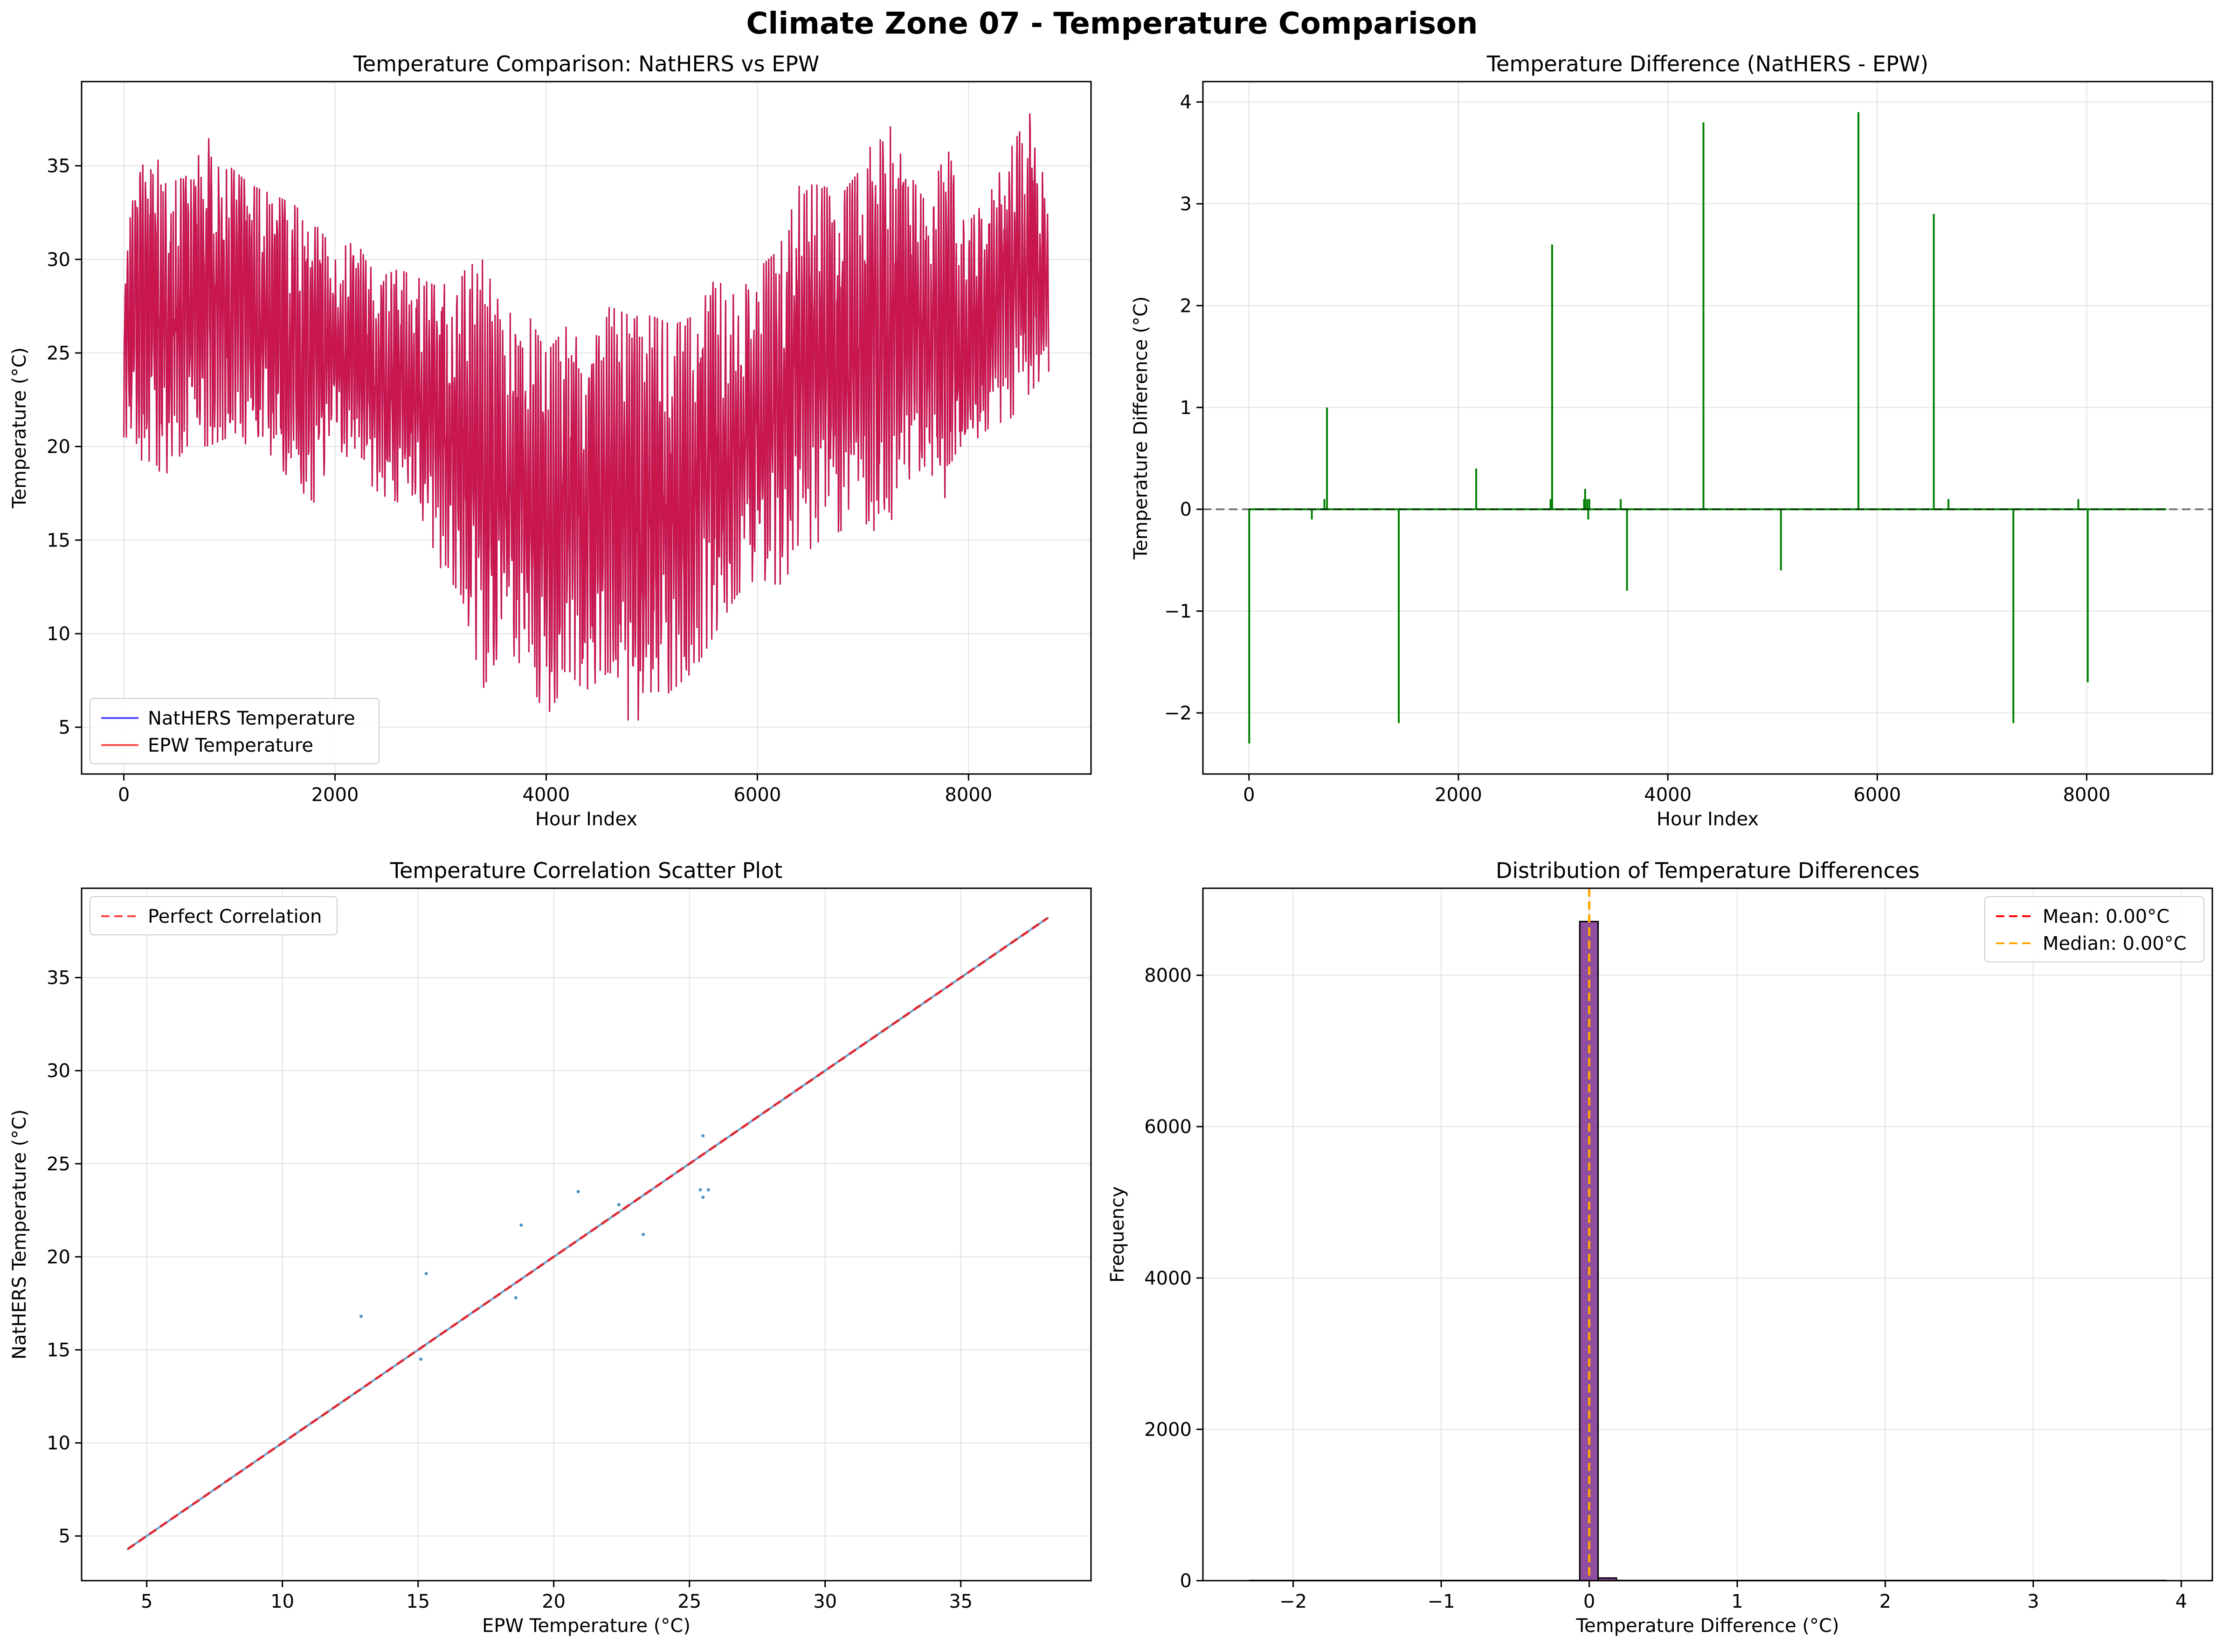 This screenshot has width=2224, height=1652. I want to click on x-tick-label: 1, so click(1737, 1601).